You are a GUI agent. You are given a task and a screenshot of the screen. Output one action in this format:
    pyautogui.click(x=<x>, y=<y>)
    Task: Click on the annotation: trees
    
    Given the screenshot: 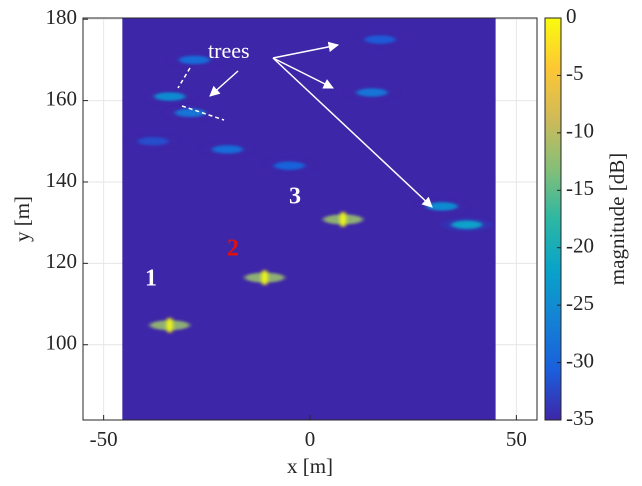 What is the action you would take?
    pyautogui.click(x=229, y=50)
    